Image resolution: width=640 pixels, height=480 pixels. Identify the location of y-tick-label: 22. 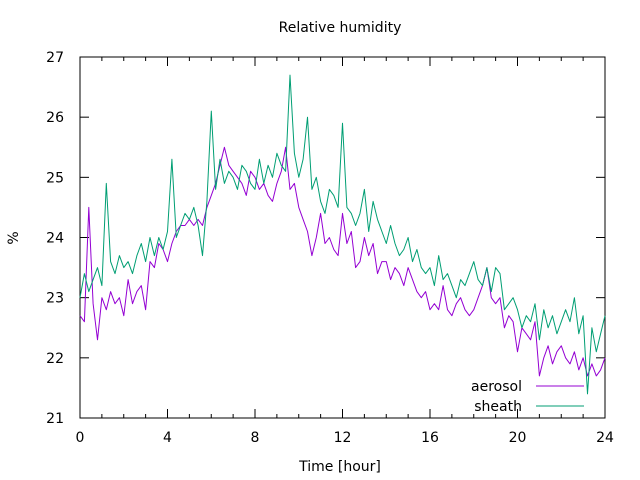
(55, 359).